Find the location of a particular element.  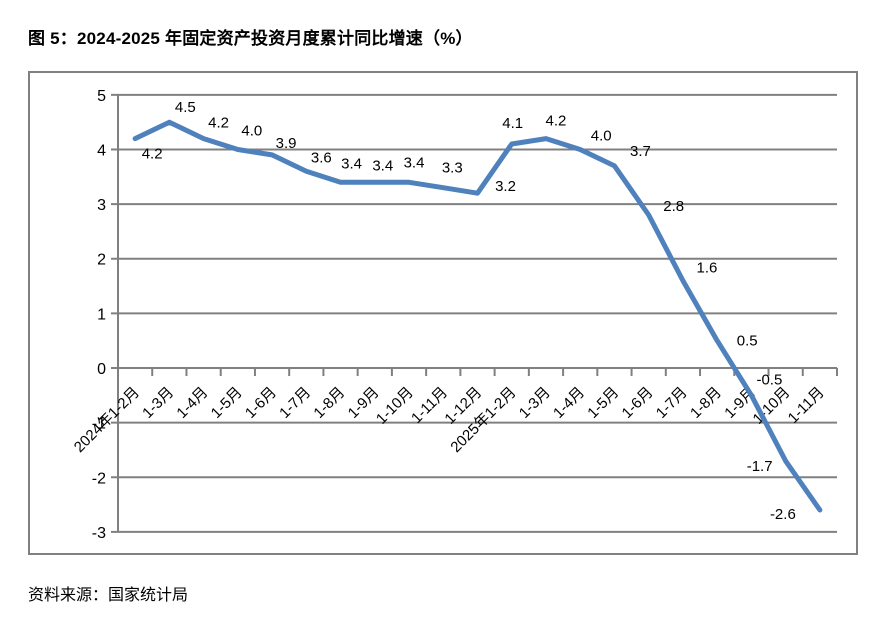

y-tick-label: -2 is located at coordinates (99, 478).